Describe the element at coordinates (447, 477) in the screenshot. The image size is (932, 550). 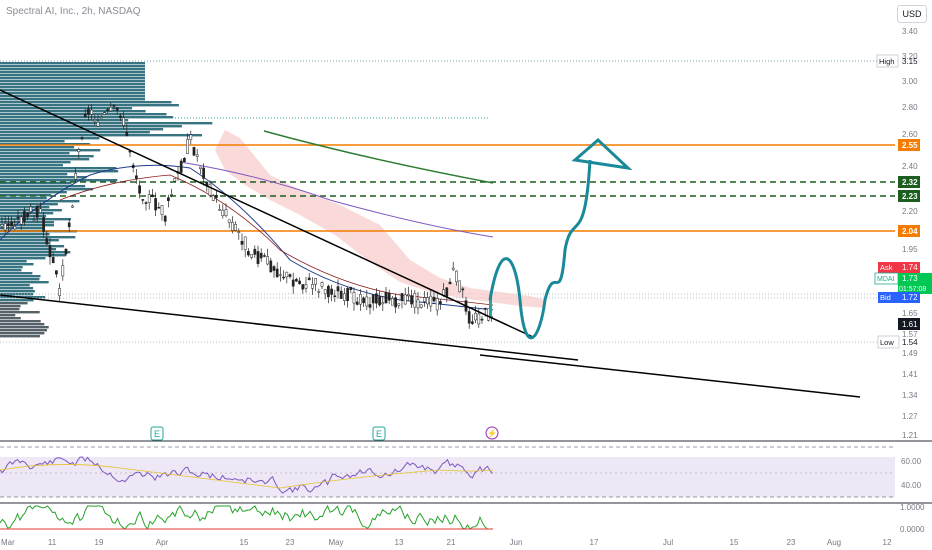
I see `rsi-band` at that location.